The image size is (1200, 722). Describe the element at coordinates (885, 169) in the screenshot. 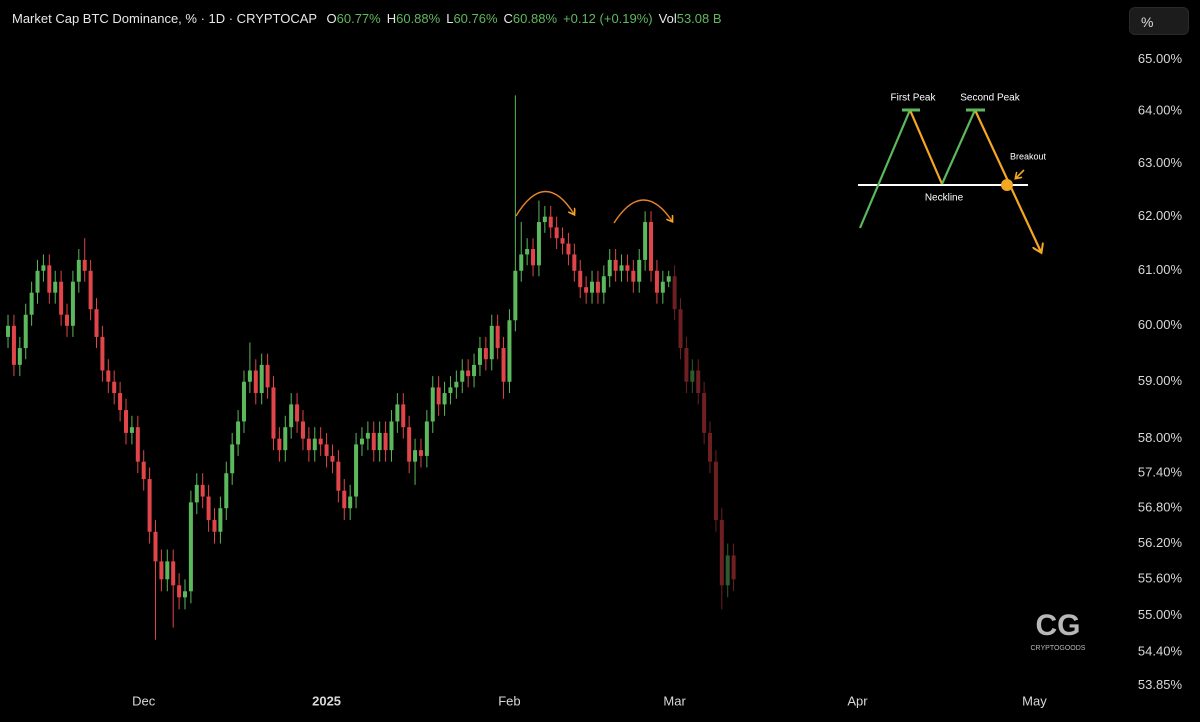

I see `up-leg` at that location.